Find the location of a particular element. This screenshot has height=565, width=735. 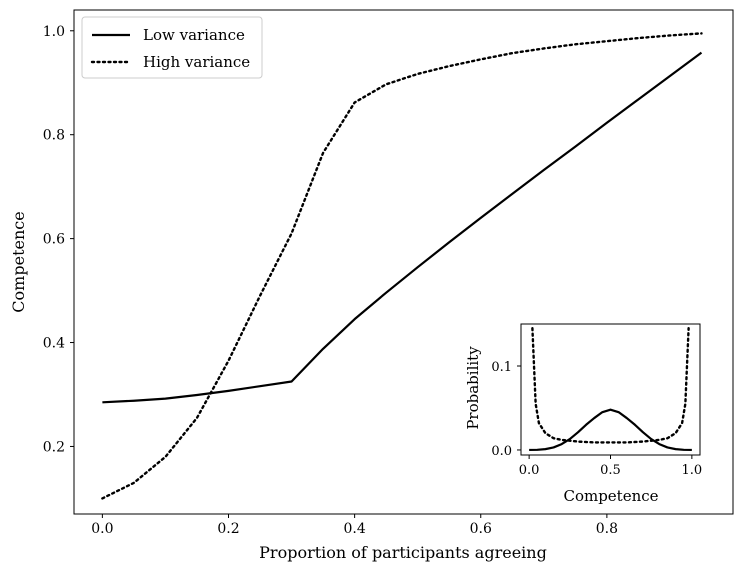

inset-series-line-solid is located at coordinates (610, 430).